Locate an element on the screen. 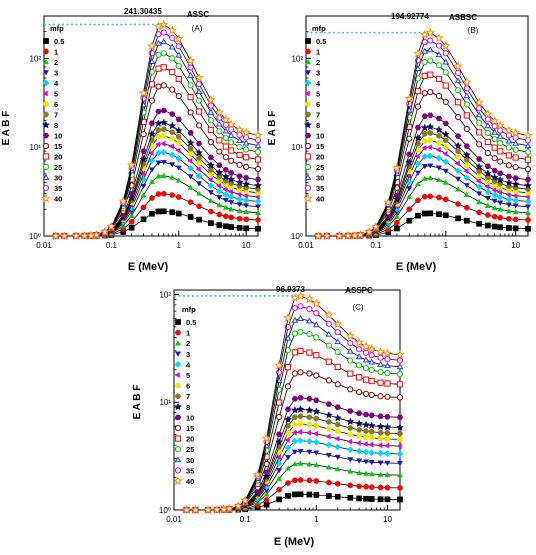  legend-entry: 10 is located at coordinates (190, 417).